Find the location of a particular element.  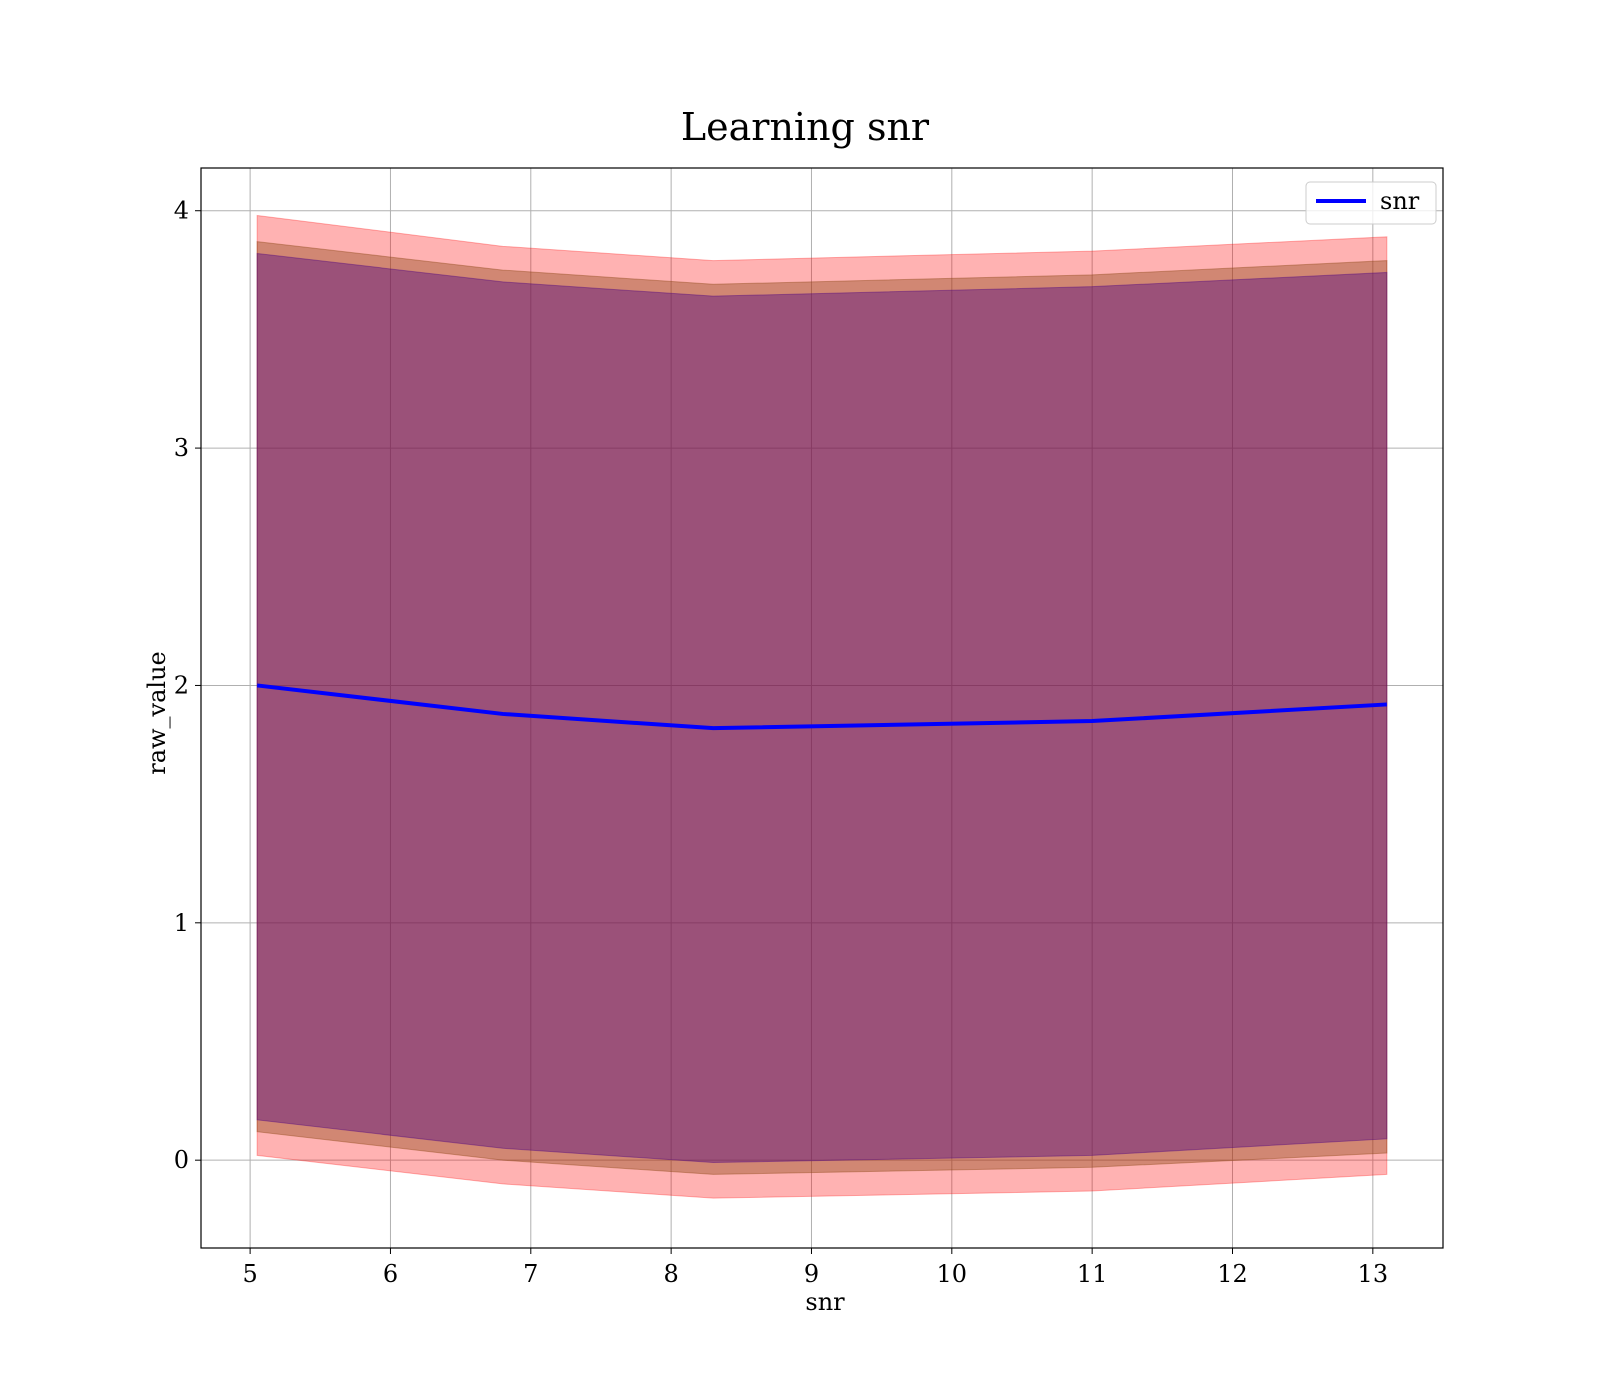

legend-label-snr: snr is located at coordinates (1400, 201).